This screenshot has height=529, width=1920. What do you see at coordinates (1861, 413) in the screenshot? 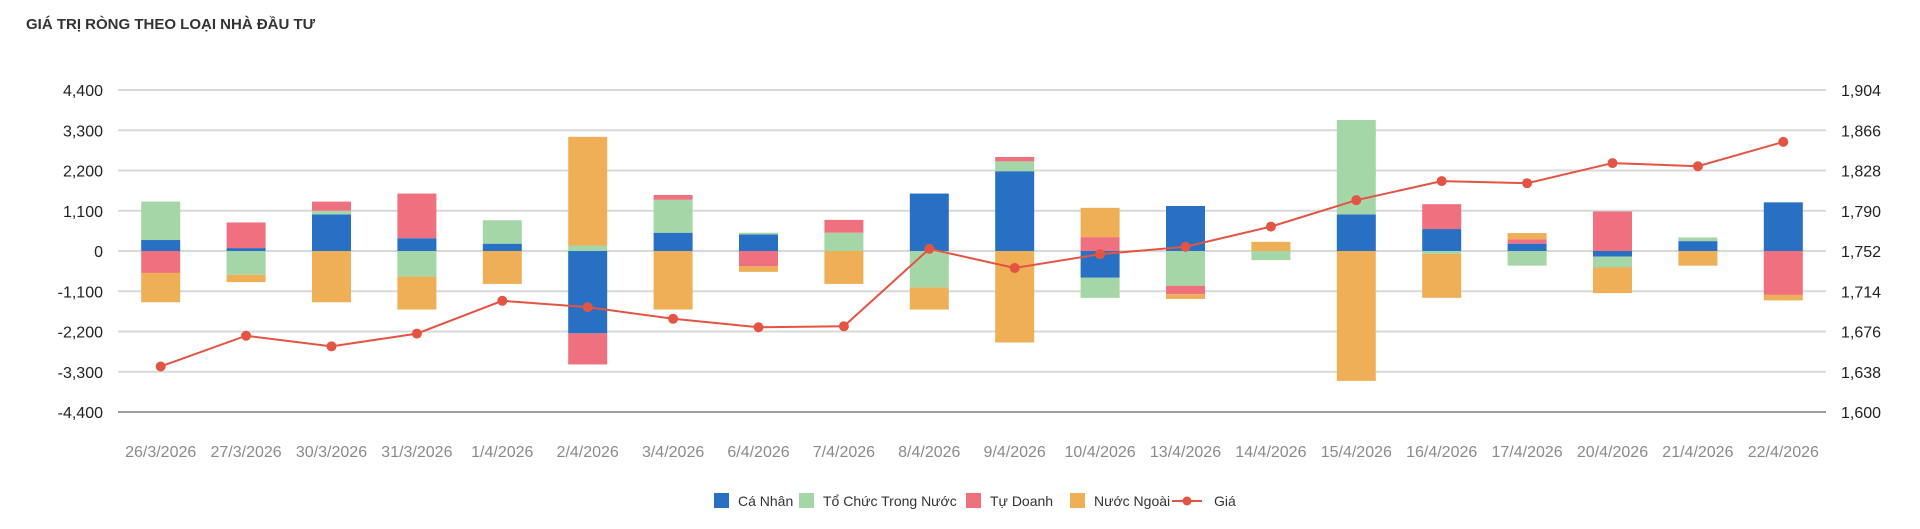
I see `right-tick-label: 1,600` at bounding box center [1861, 413].